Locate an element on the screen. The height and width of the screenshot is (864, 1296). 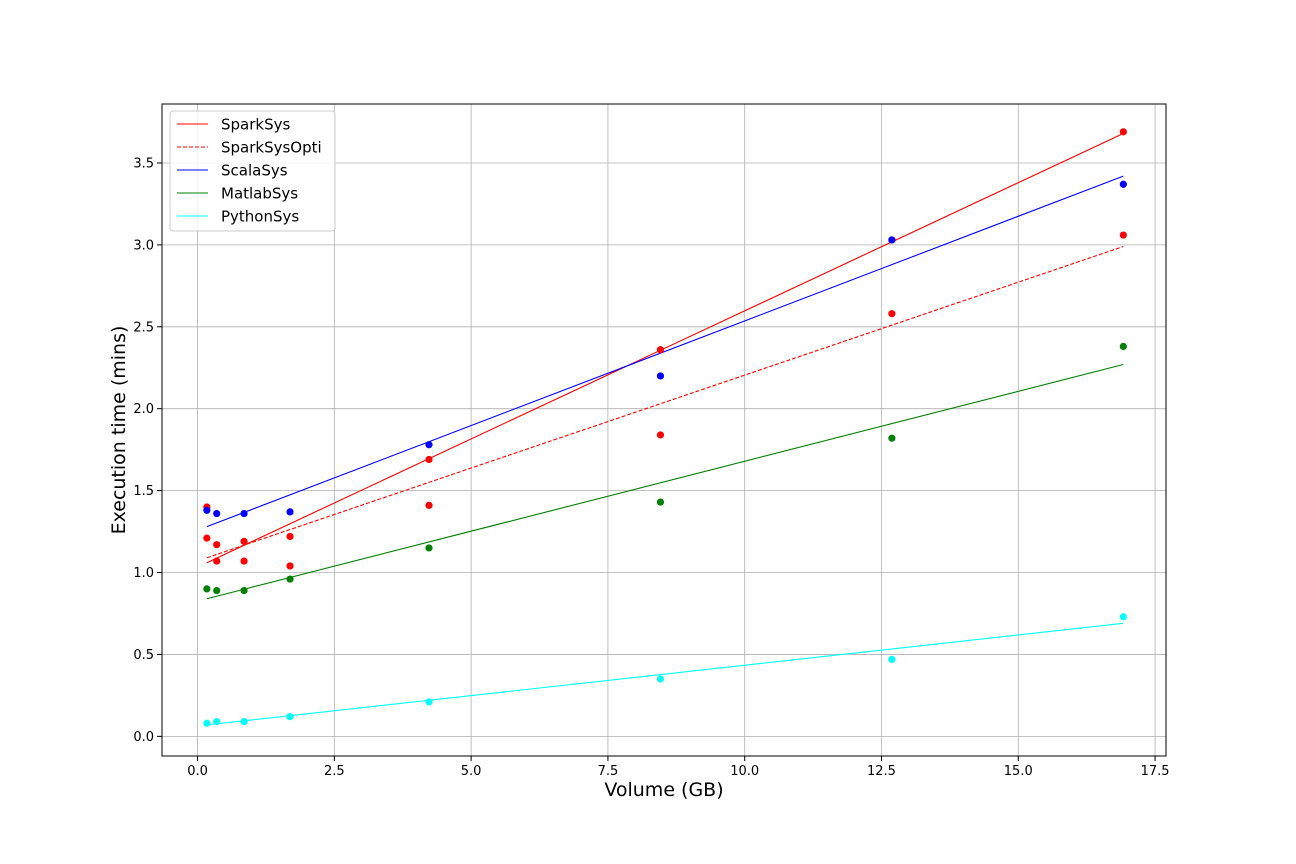
y-axis-label: Execution time (mins) is located at coordinates (119, 430).